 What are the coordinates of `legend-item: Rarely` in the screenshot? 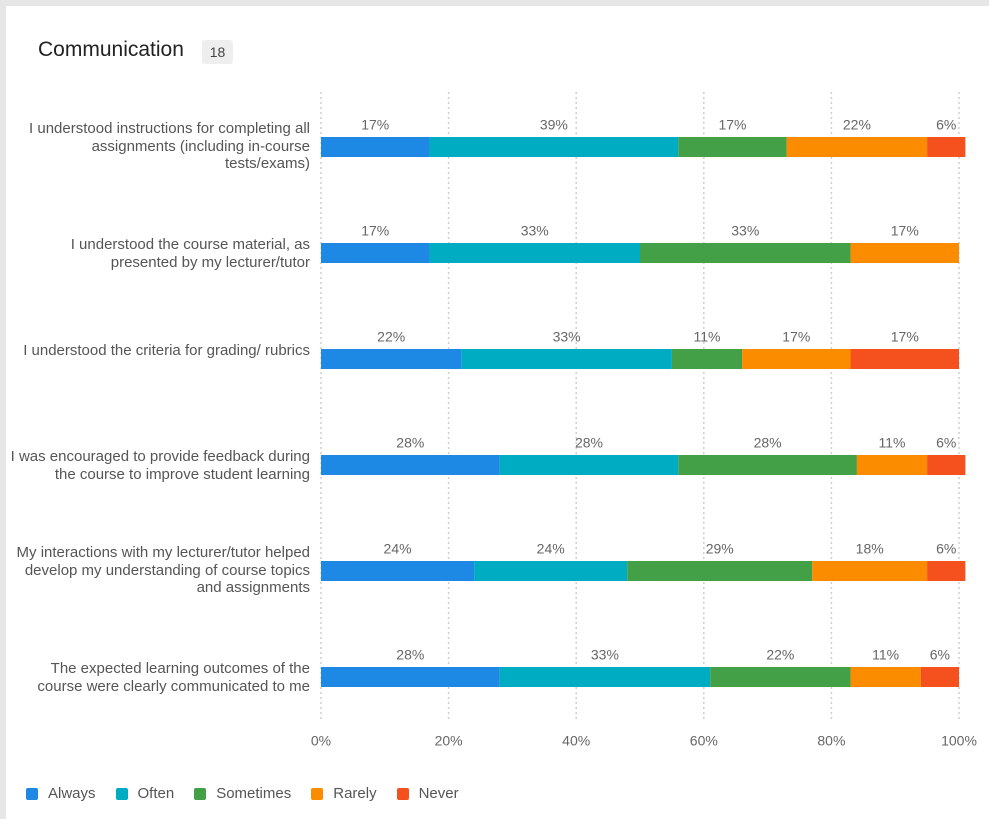 It's located at (344, 793).